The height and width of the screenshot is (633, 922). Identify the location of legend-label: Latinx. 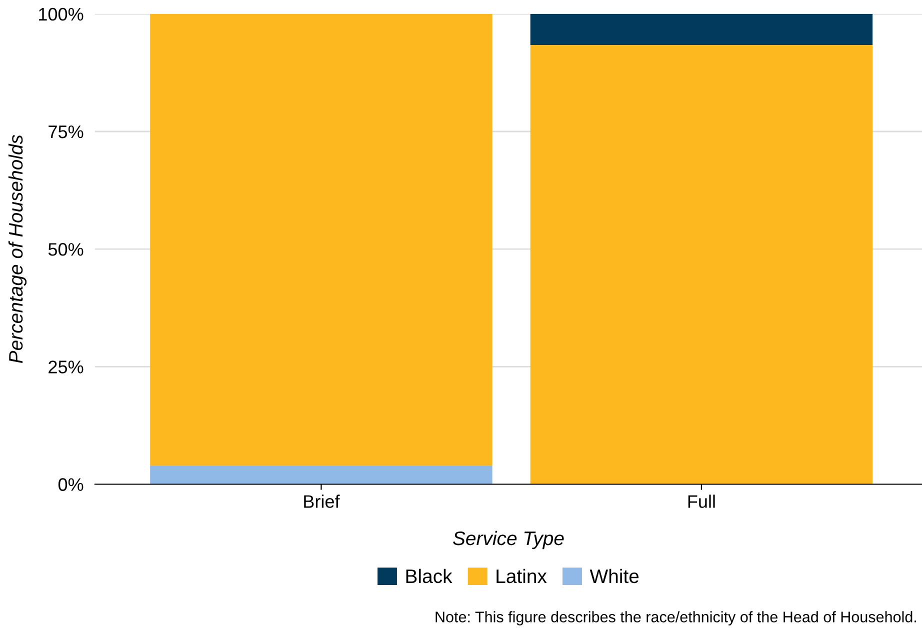
(521, 576).